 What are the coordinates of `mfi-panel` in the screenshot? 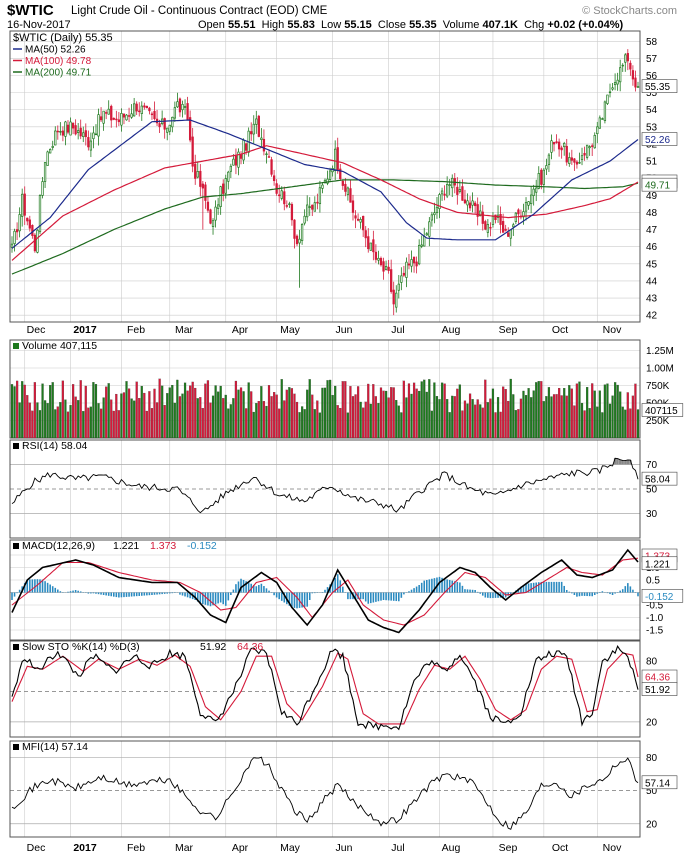 It's located at (325, 789).